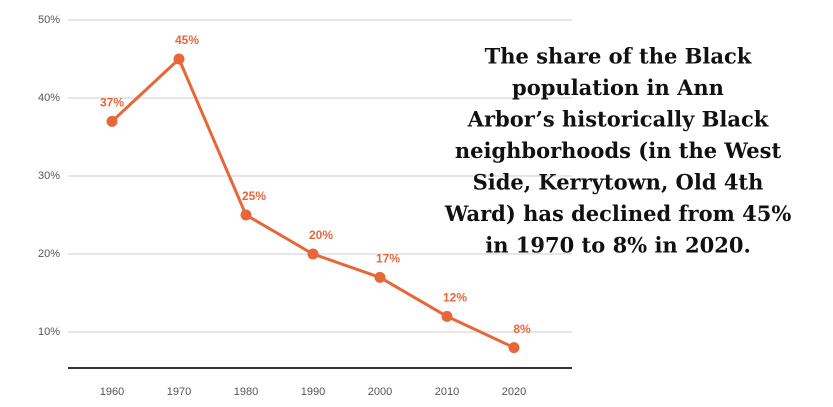 This screenshot has height=407, width=833. What do you see at coordinates (618, 150) in the screenshot?
I see `annotation-line: neighborhoods (in the West` at bounding box center [618, 150].